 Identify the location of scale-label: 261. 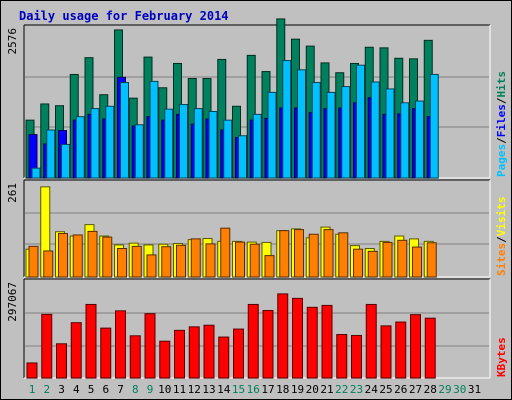
(12, 193).